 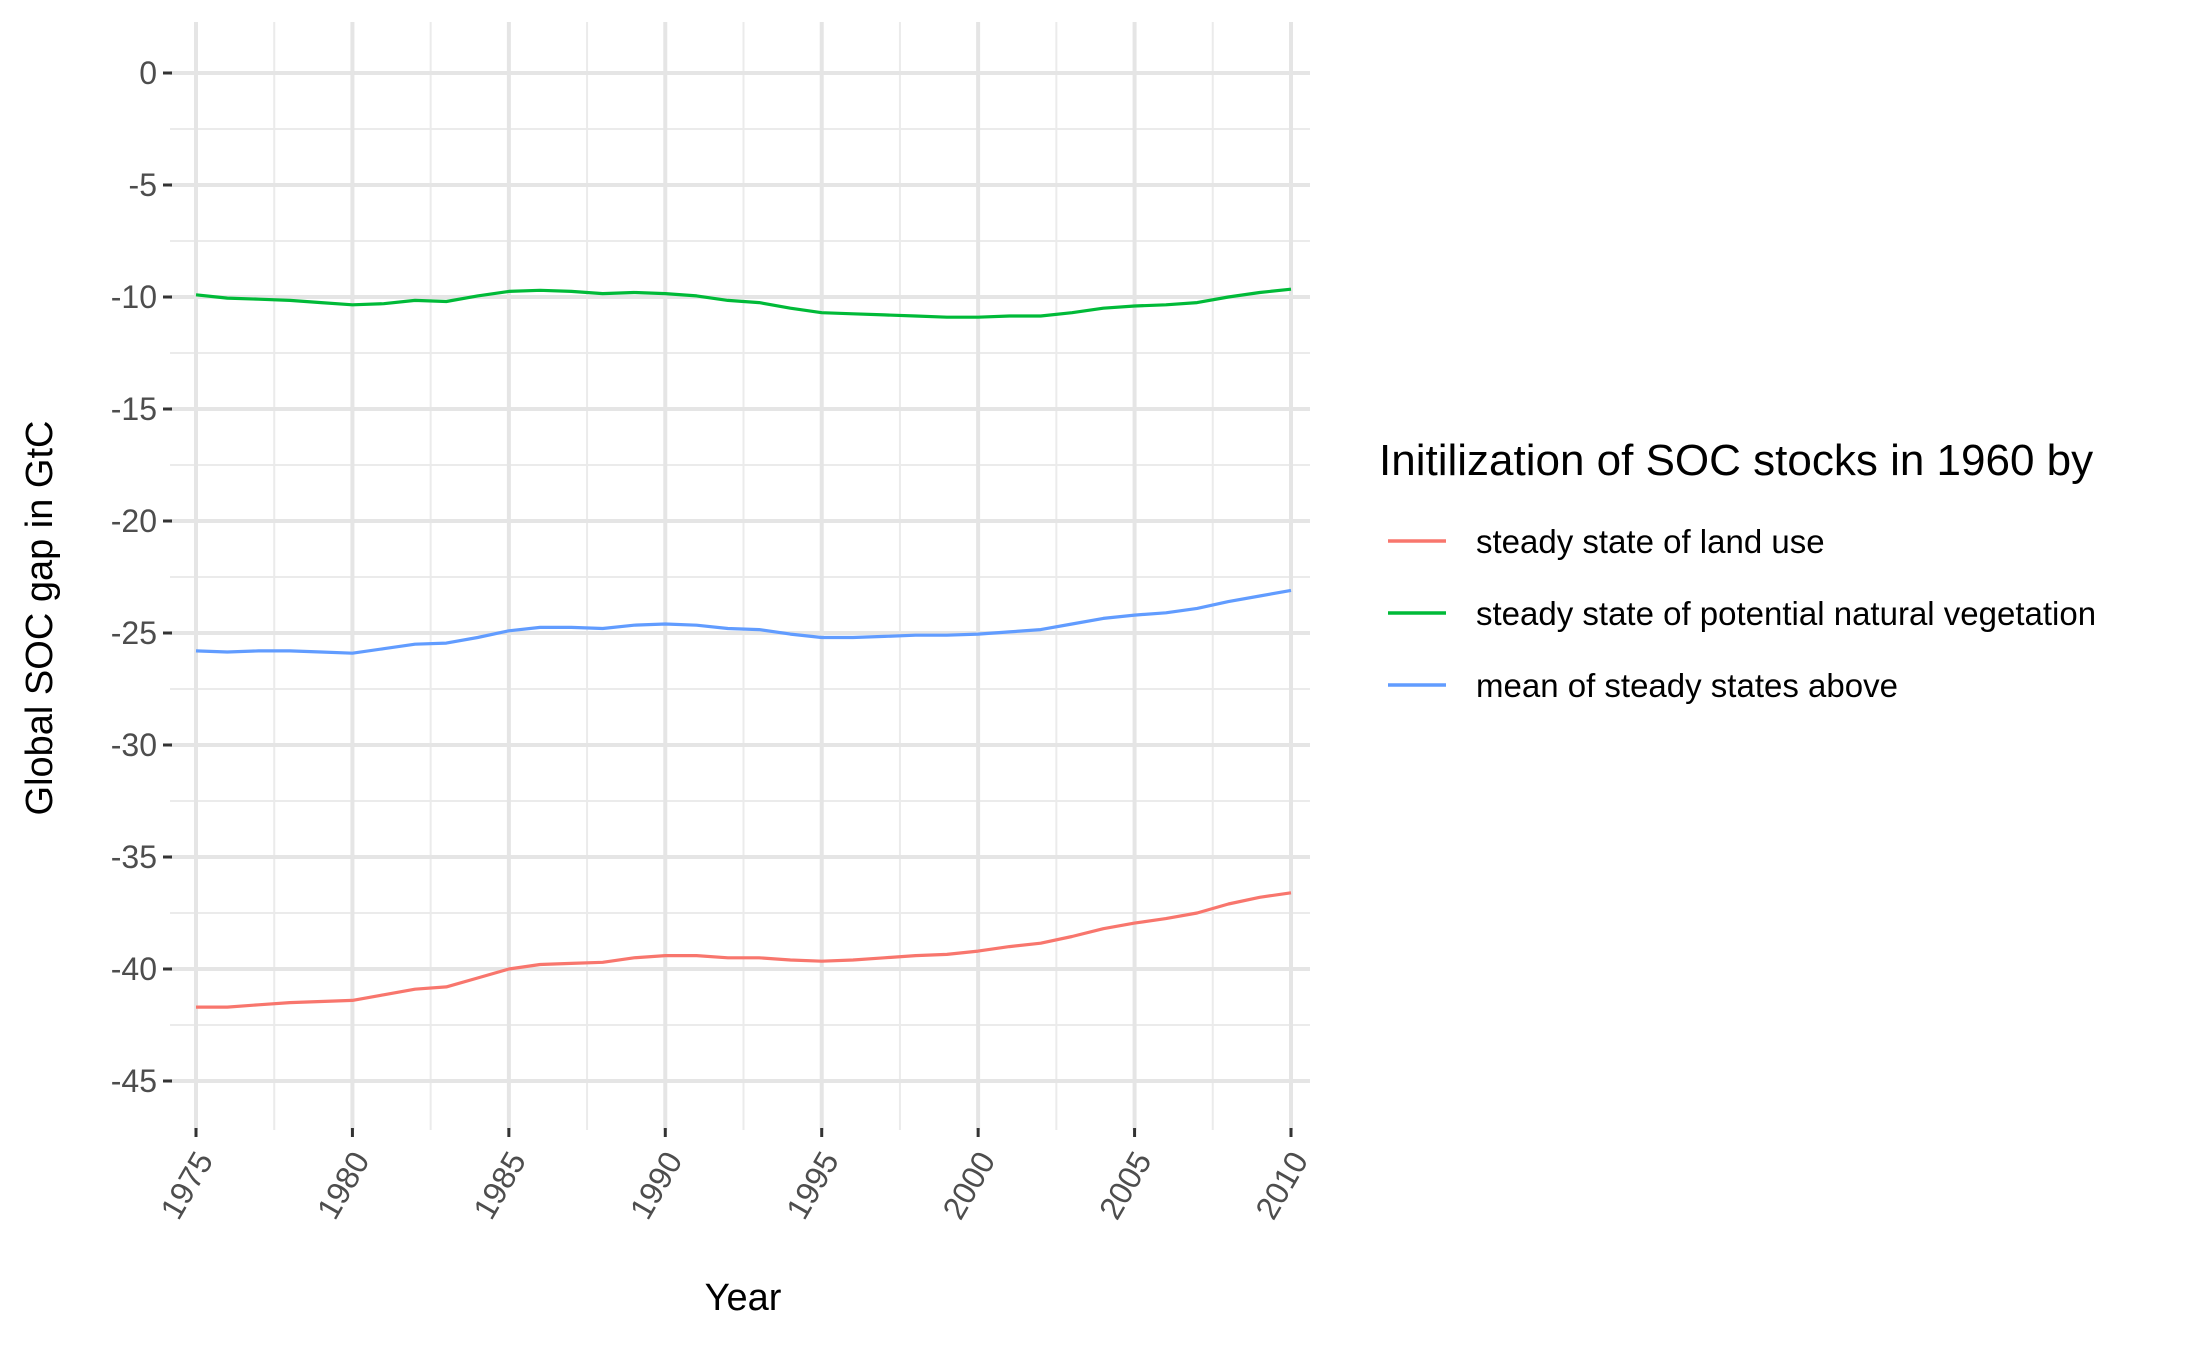 I want to click on x-tick-label: 1985, so click(x=499, y=1186).